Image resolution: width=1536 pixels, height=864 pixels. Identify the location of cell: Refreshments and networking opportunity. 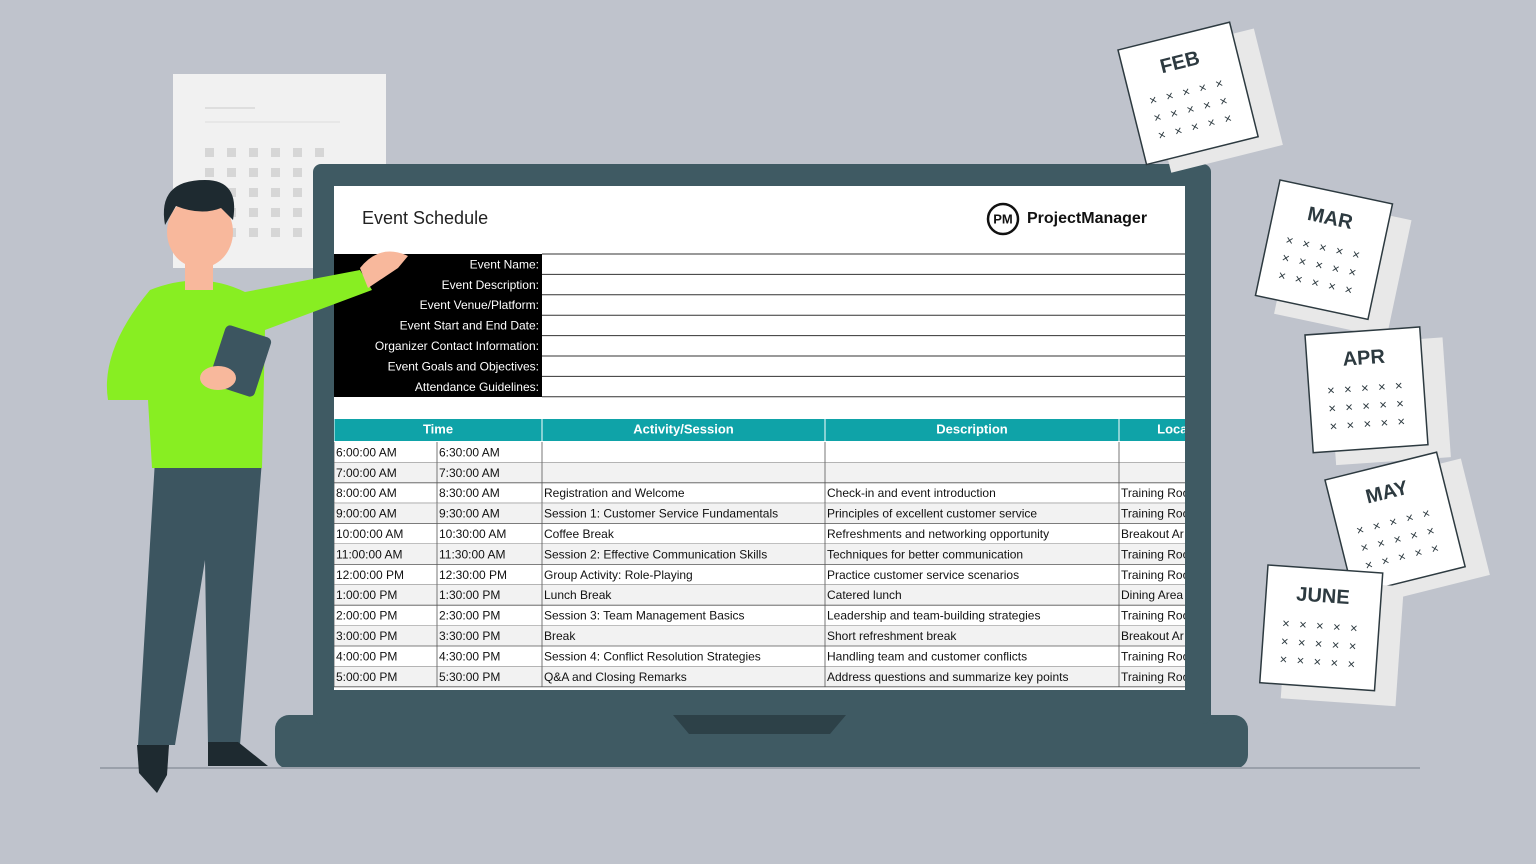
(938, 534).